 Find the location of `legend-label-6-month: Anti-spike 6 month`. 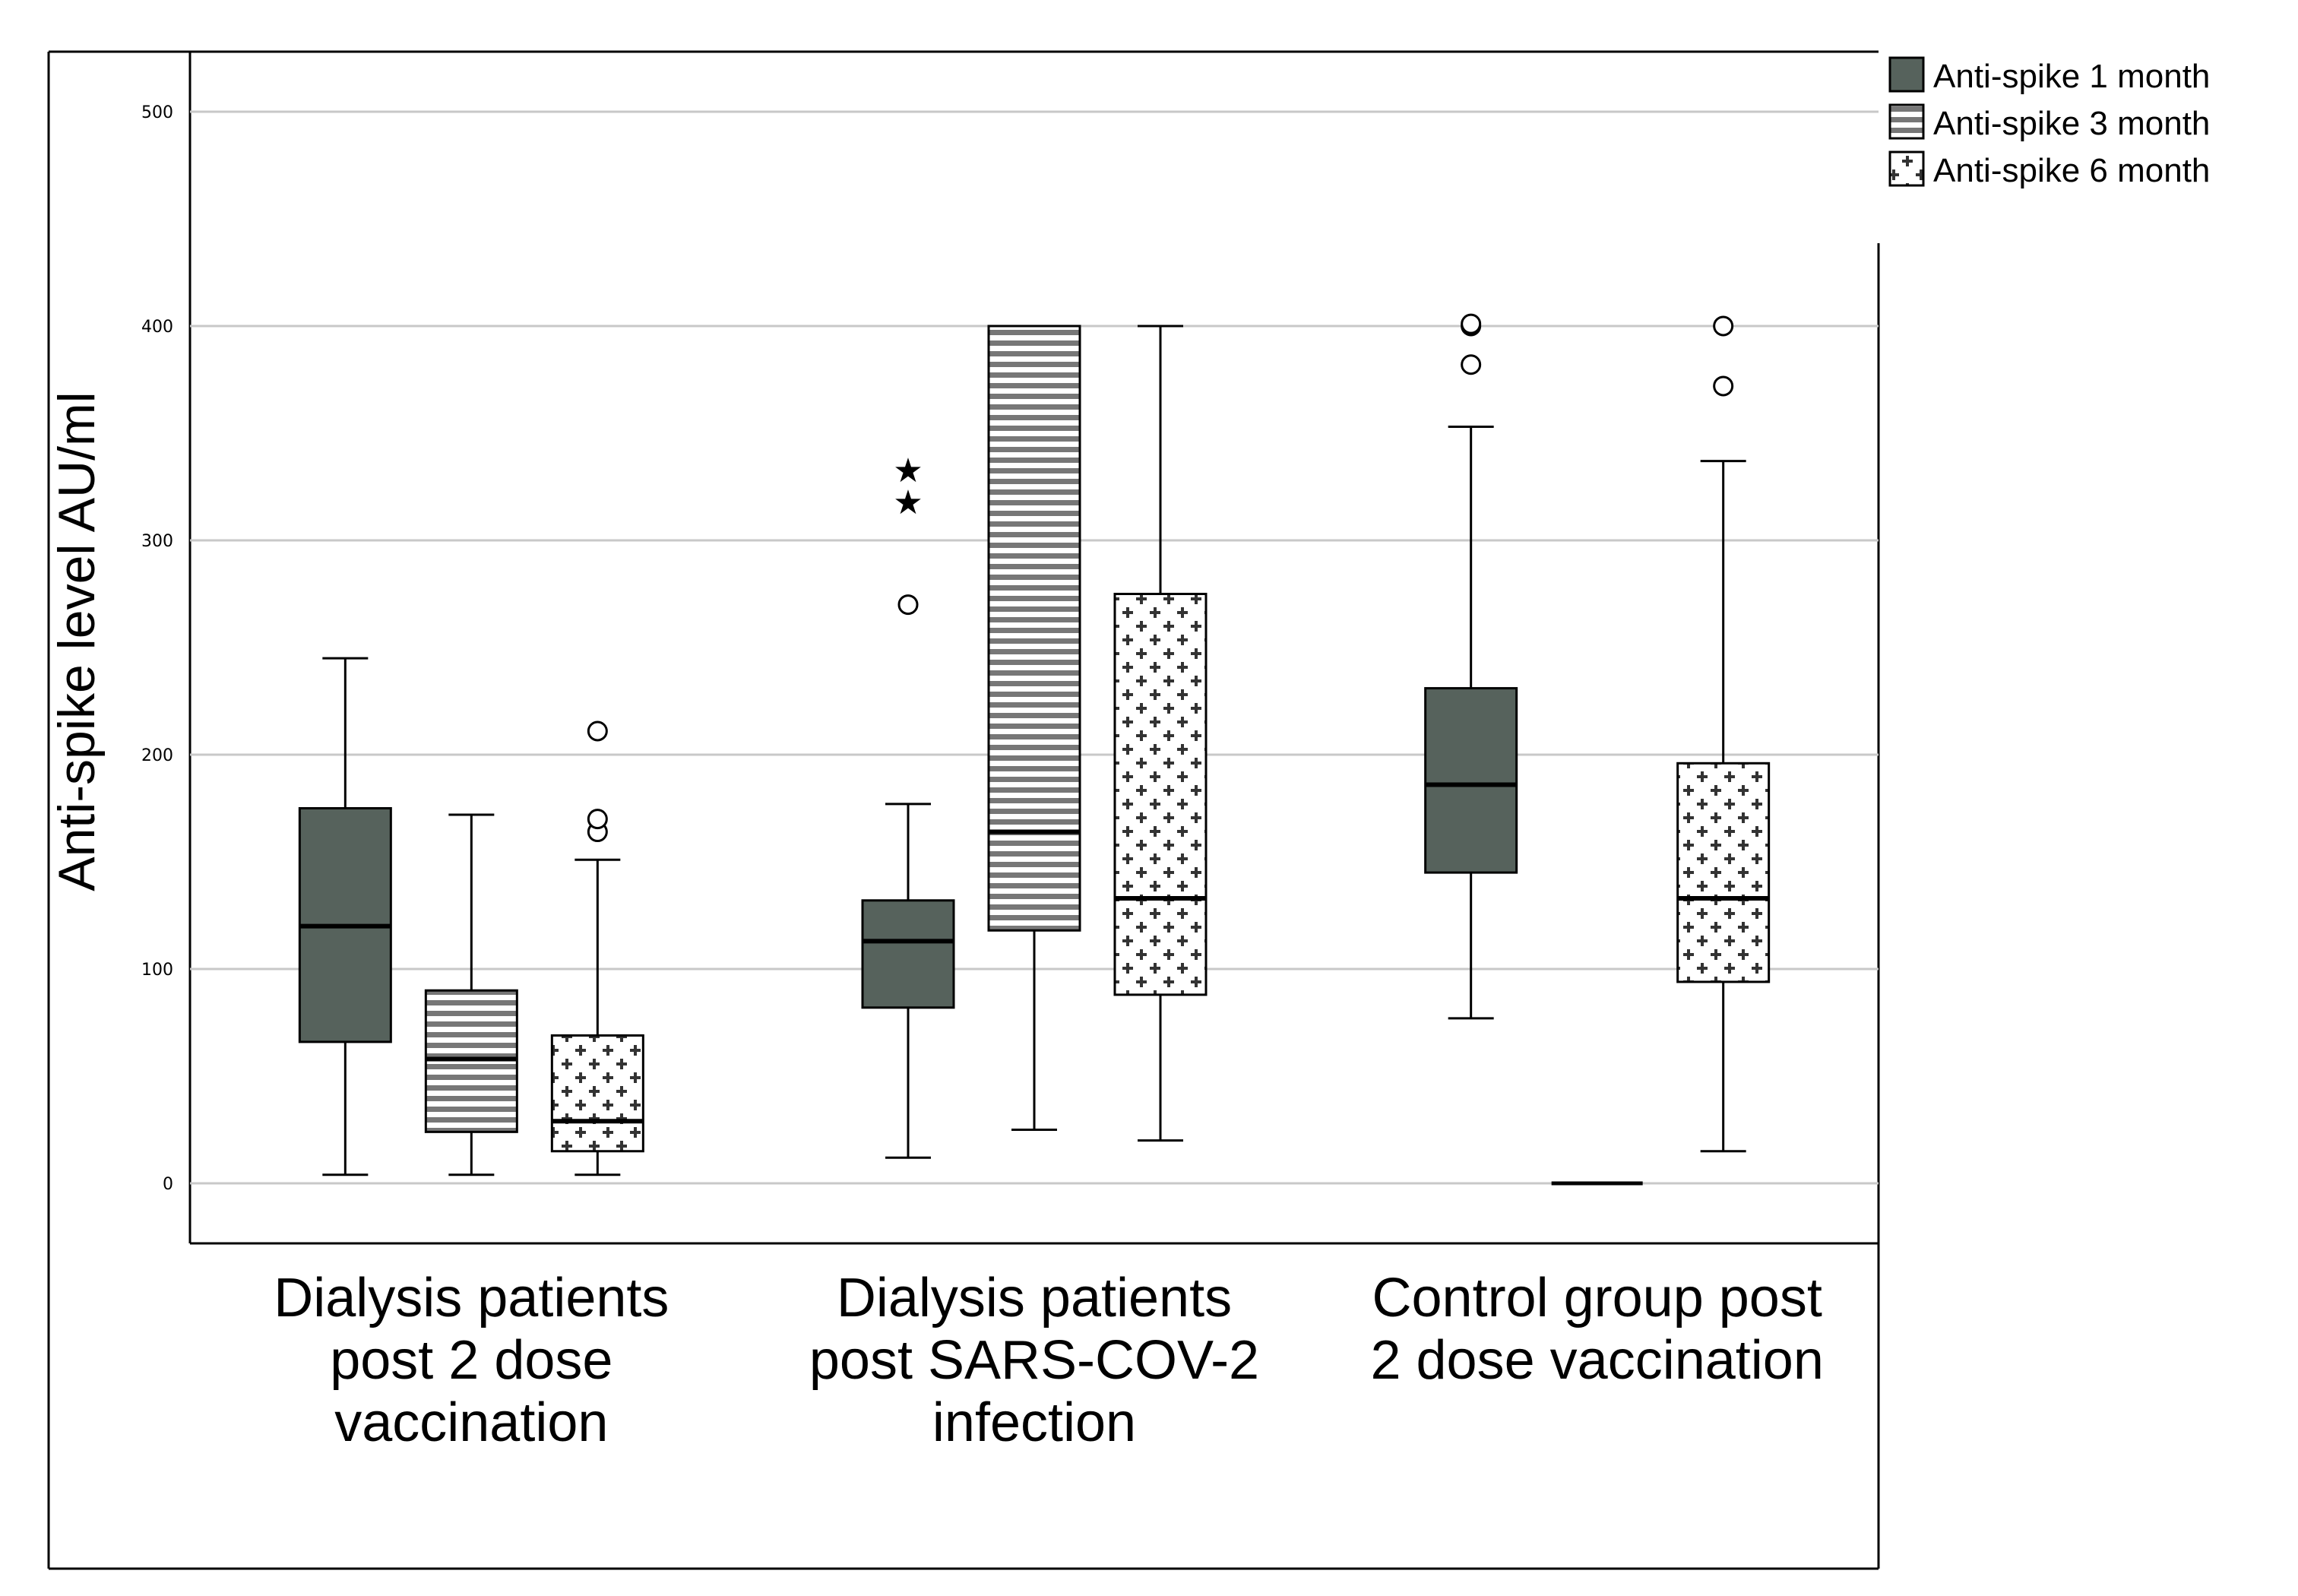

legend-label-6-month: Anti-spike 6 month is located at coordinates (2071, 171).